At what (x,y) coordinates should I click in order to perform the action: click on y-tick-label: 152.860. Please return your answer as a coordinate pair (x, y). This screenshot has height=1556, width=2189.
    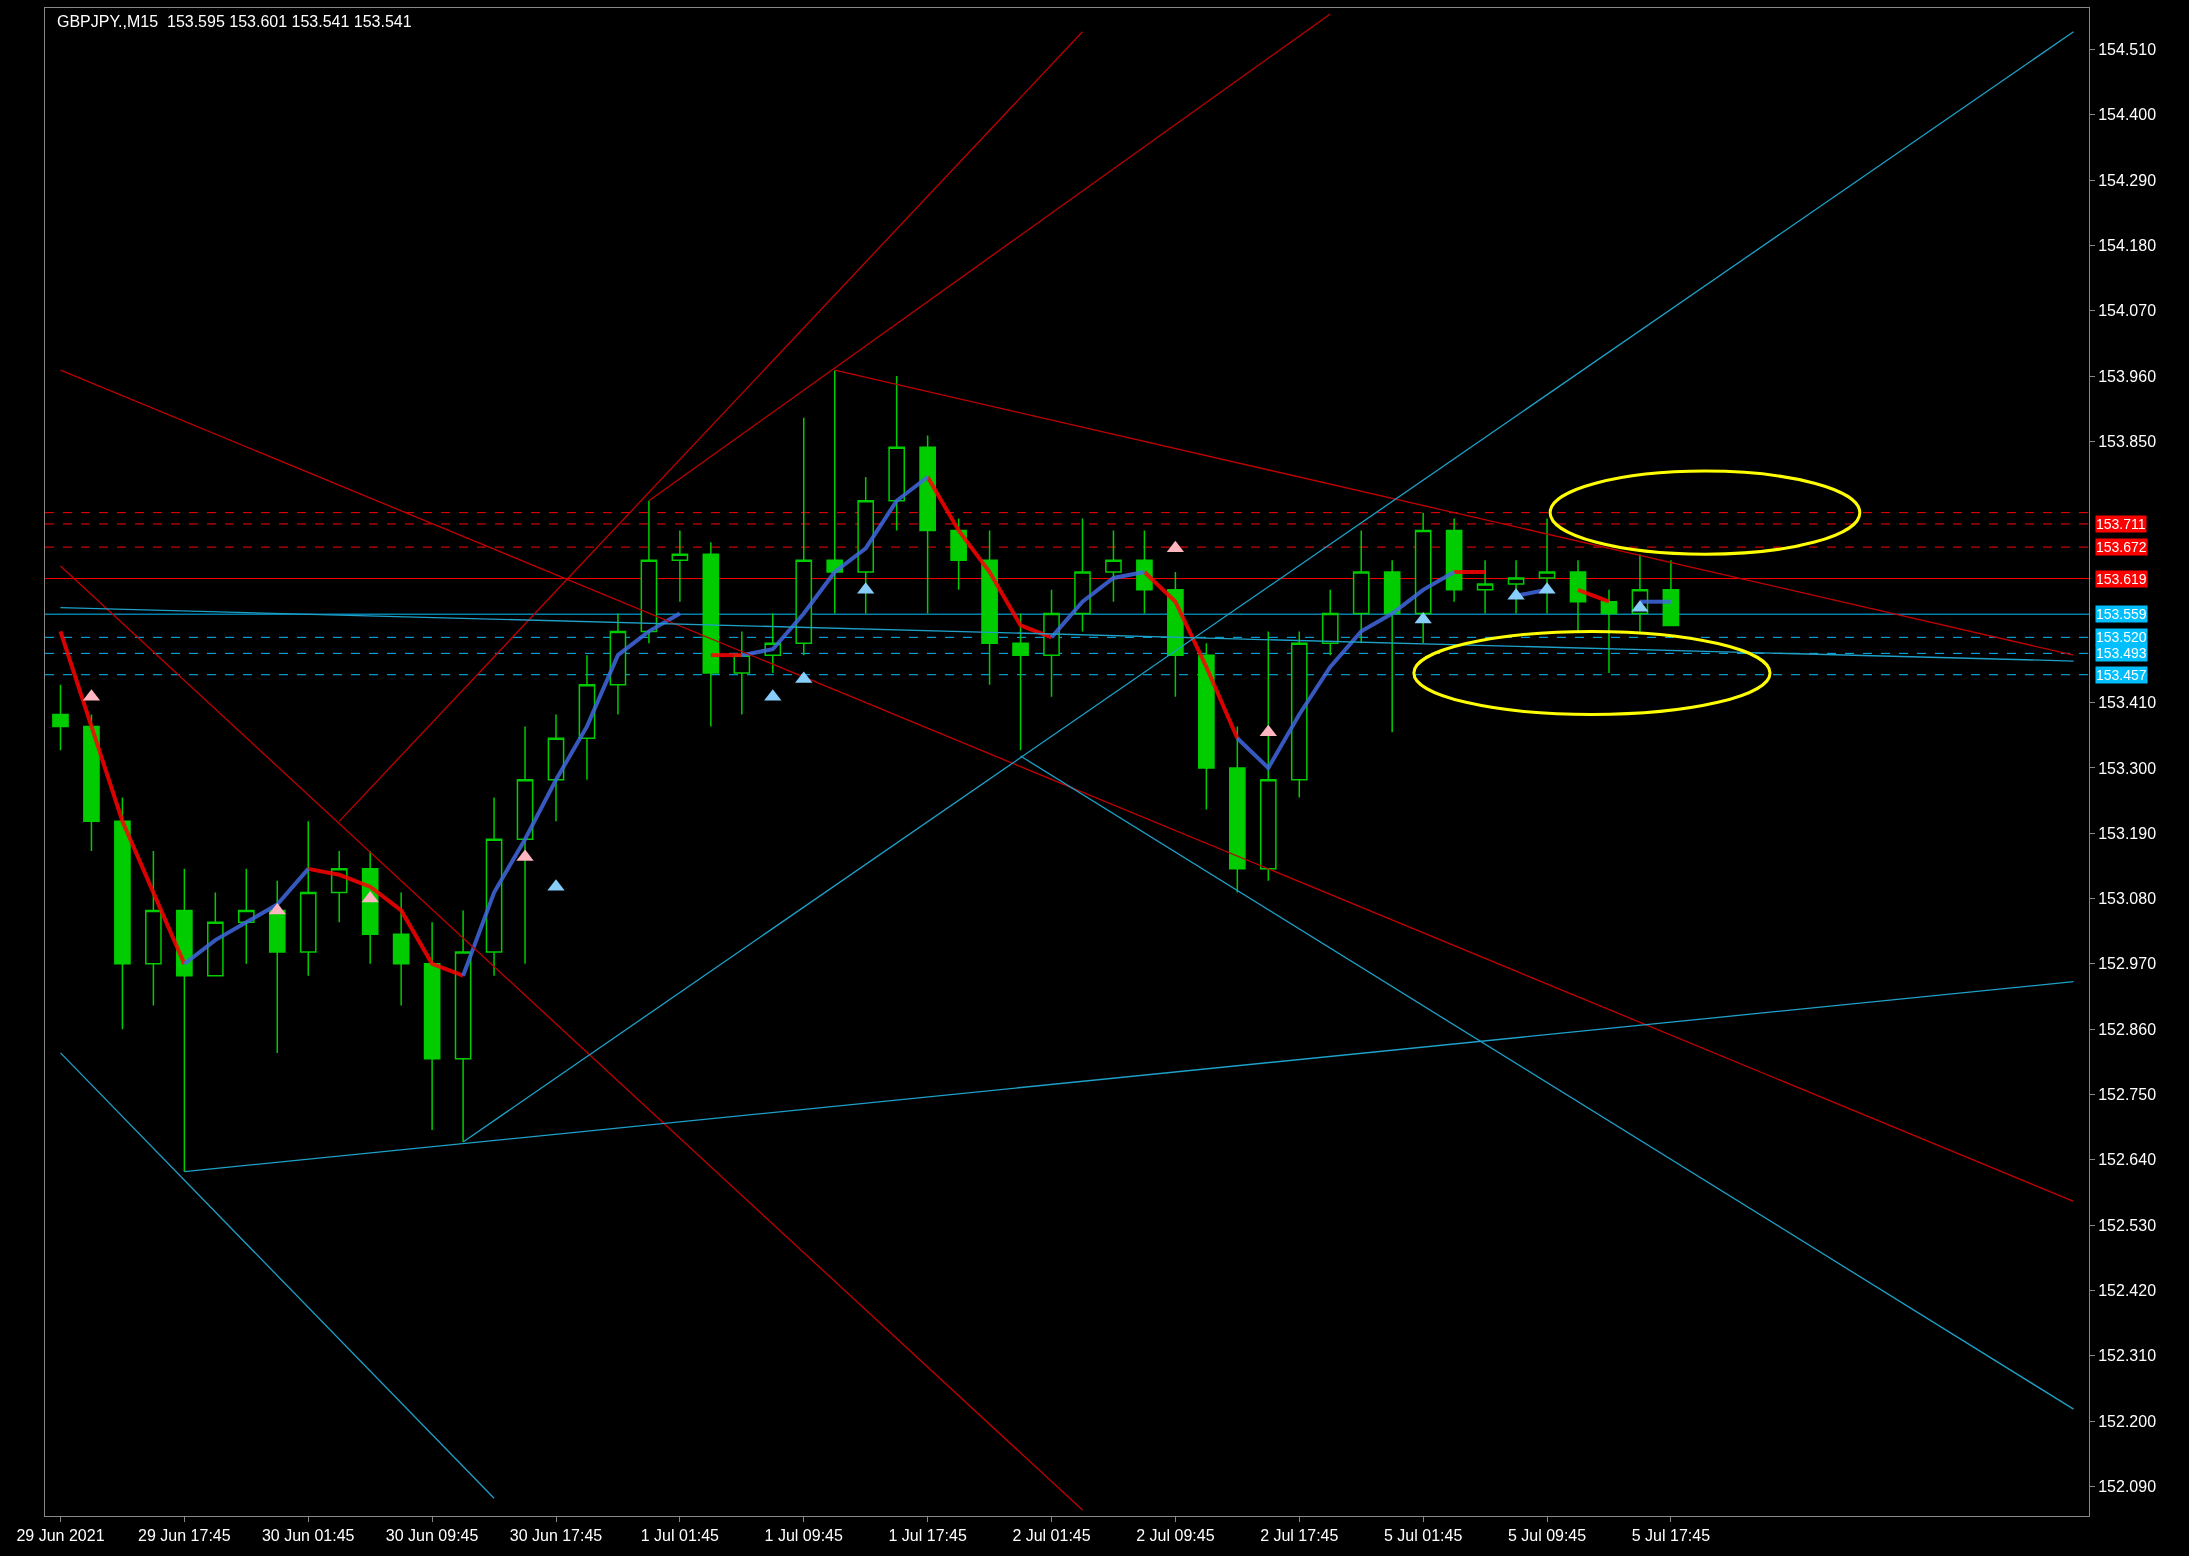
    Looking at the image, I should click on (2127, 1029).